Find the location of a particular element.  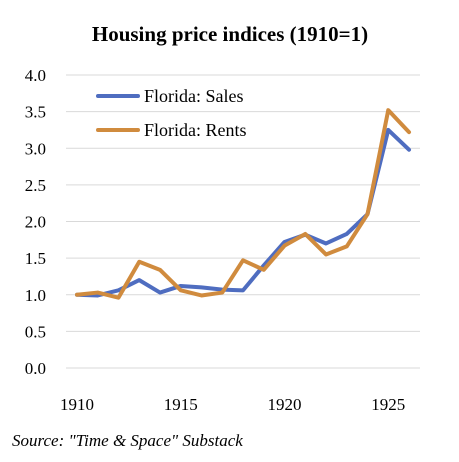

y-tick-label: 1.5 is located at coordinates (35, 258).